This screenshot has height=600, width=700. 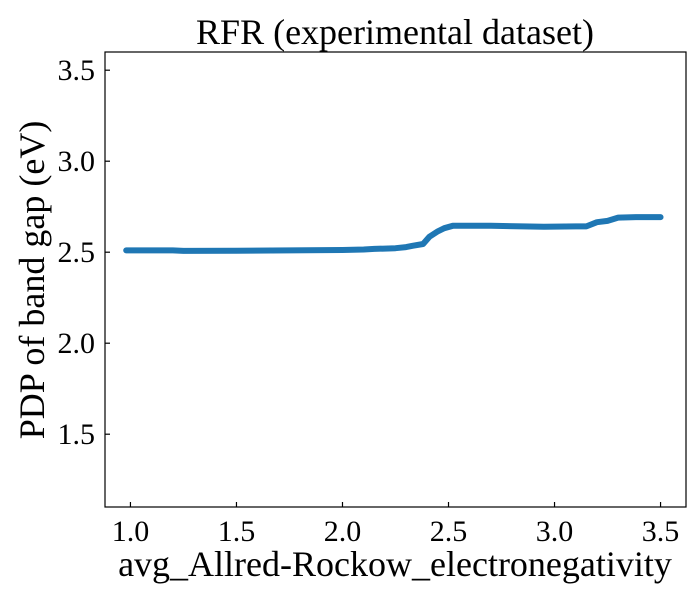 I want to click on series-line, so click(x=393, y=234).